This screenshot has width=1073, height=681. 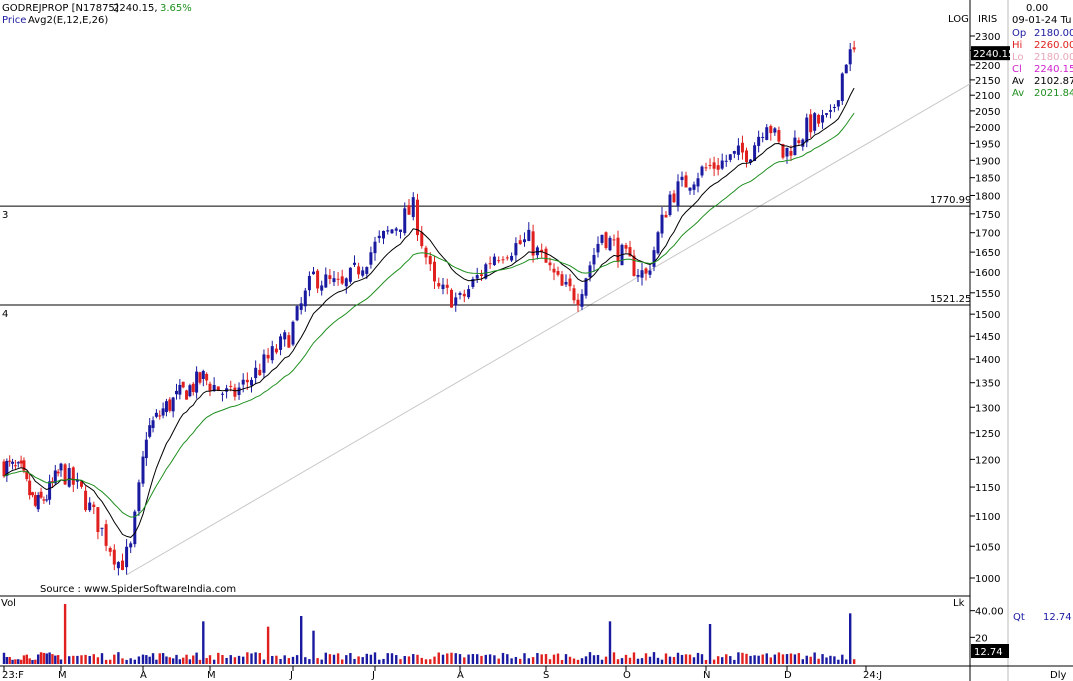 I want to click on y-tick-label: 1750, so click(x=987, y=215).